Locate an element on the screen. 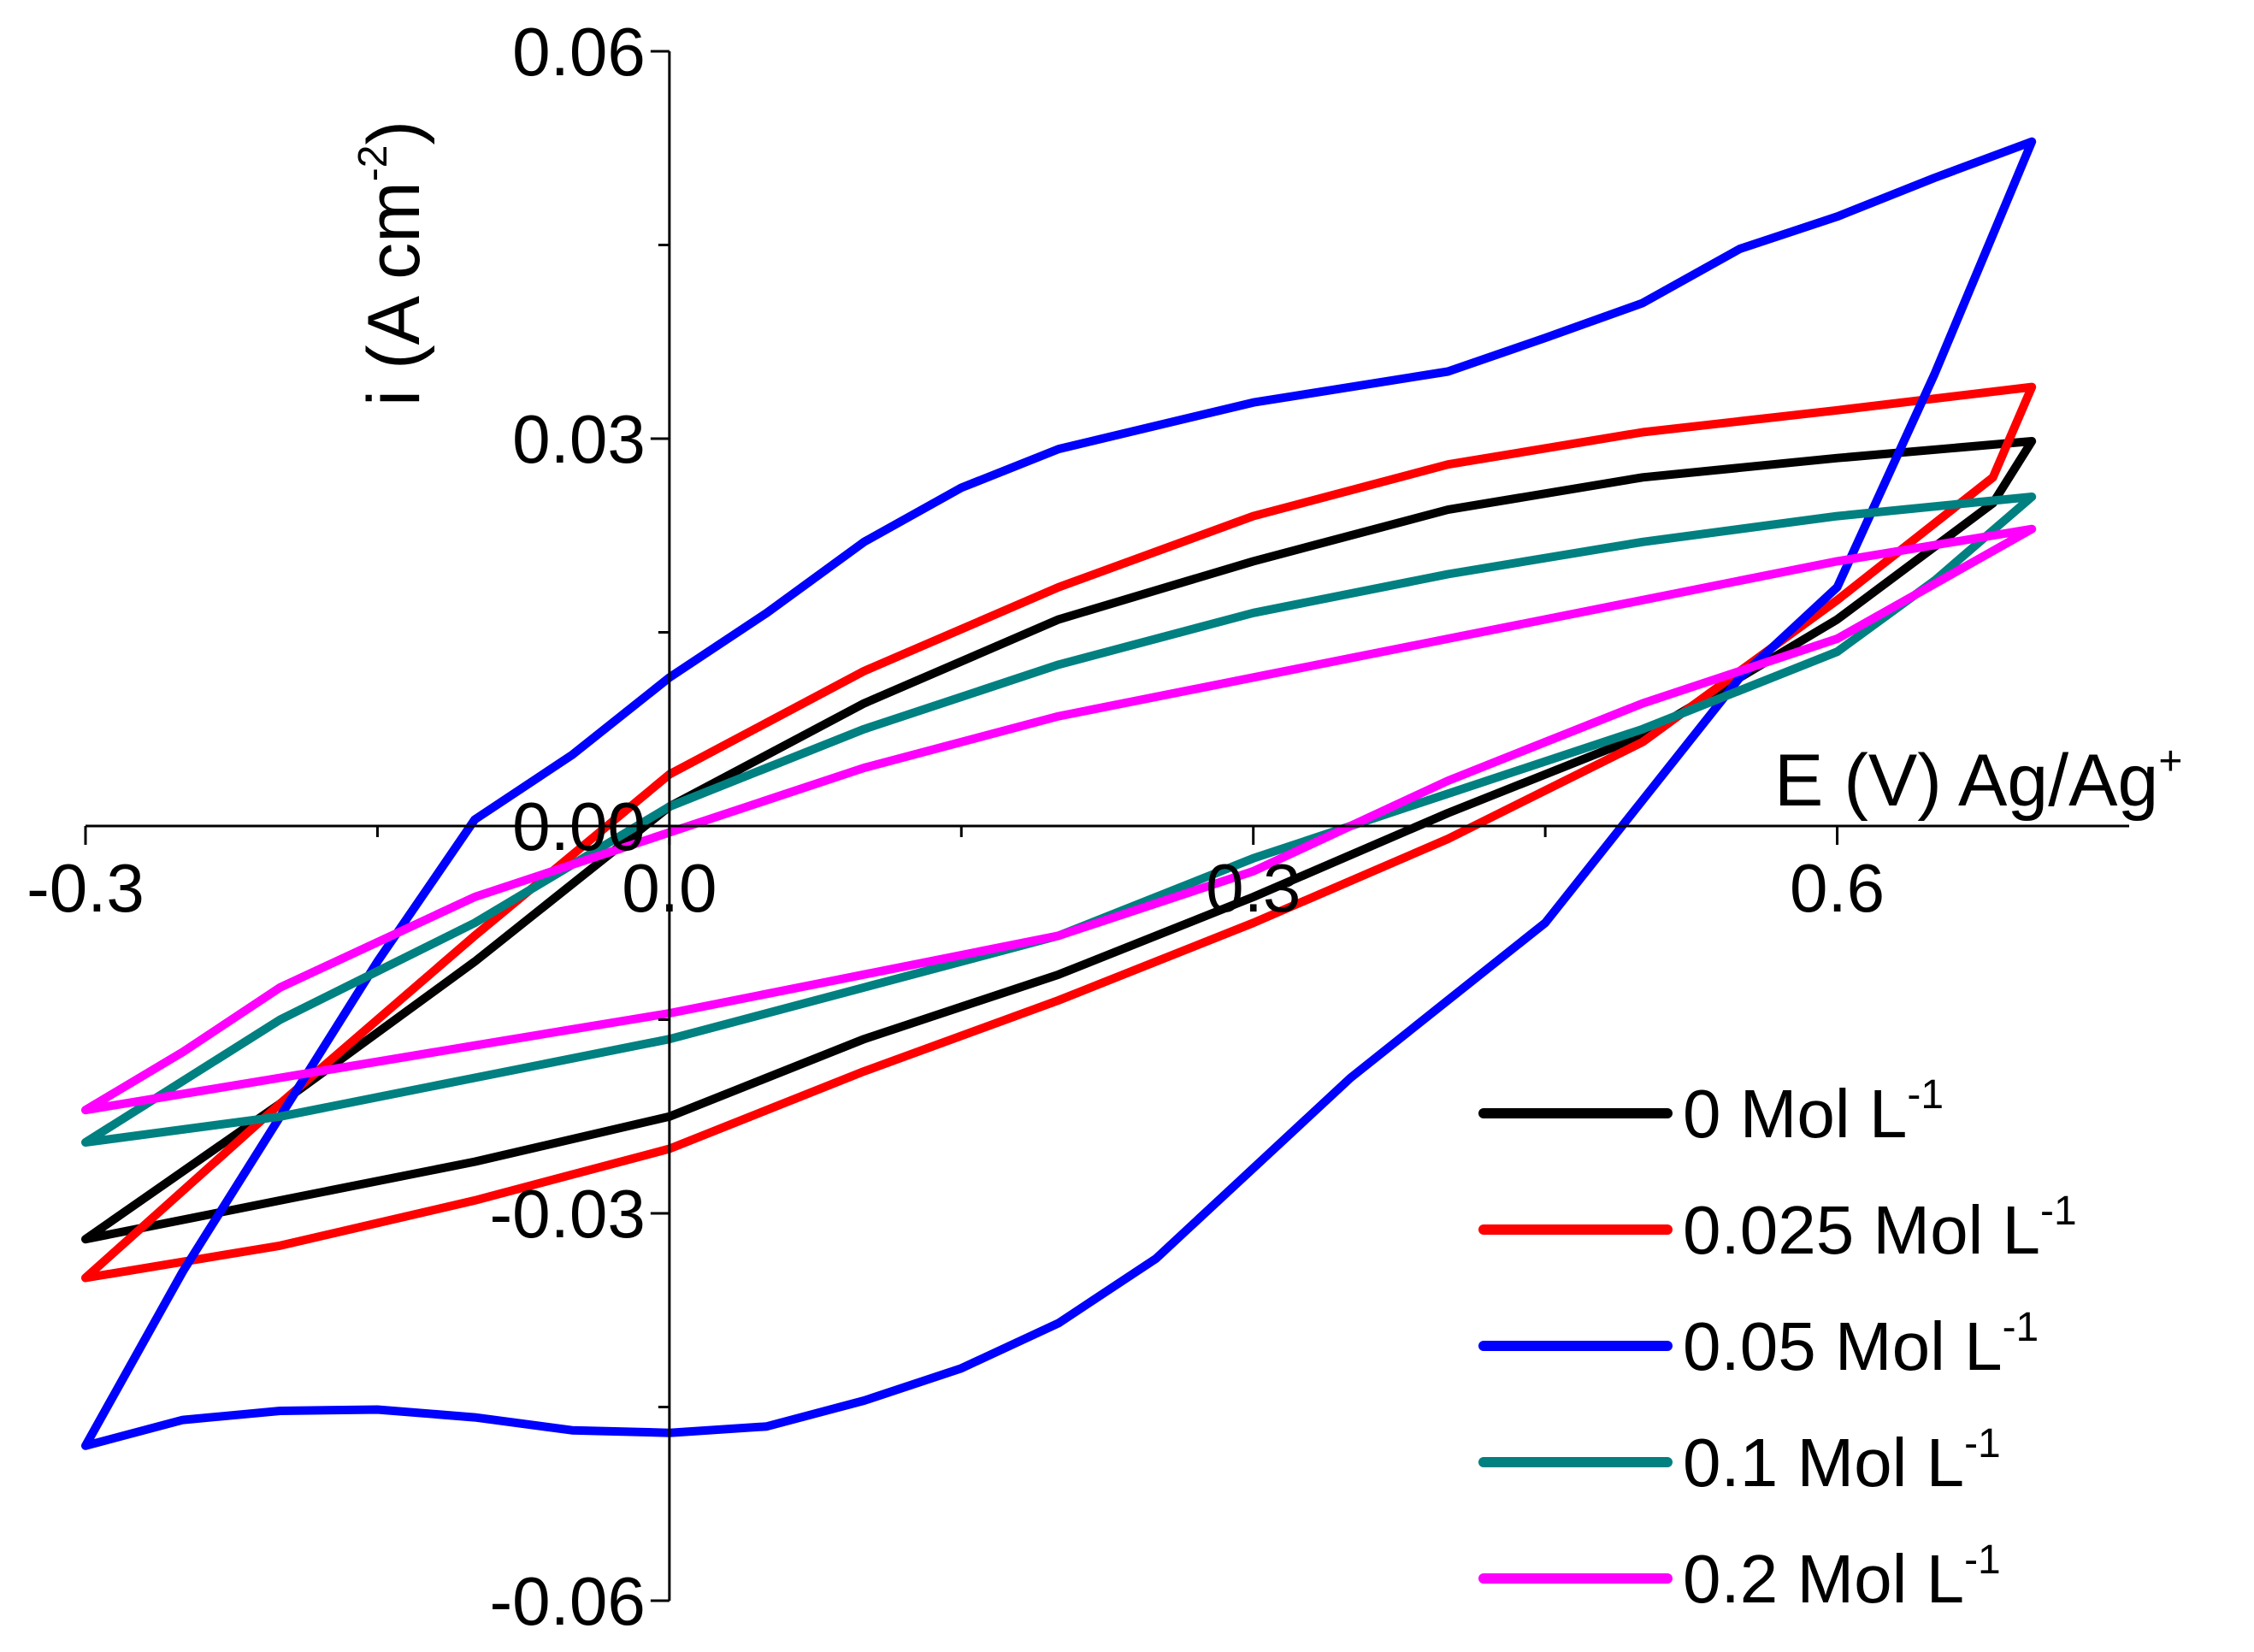 The image size is (2254, 1652). legend-label-1: 0.025 Mol L-1 is located at coordinates (1880, 1228).